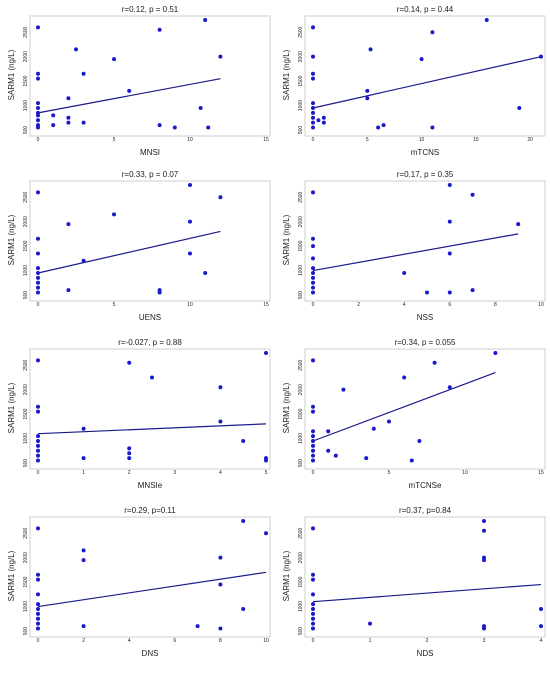 Image resolution: width=550 pixels, height=675 pixels. What do you see at coordinates (150, 174) in the screenshot?
I see `chart-title: r=0.33, p = 0.07` at bounding box center [150, 174].